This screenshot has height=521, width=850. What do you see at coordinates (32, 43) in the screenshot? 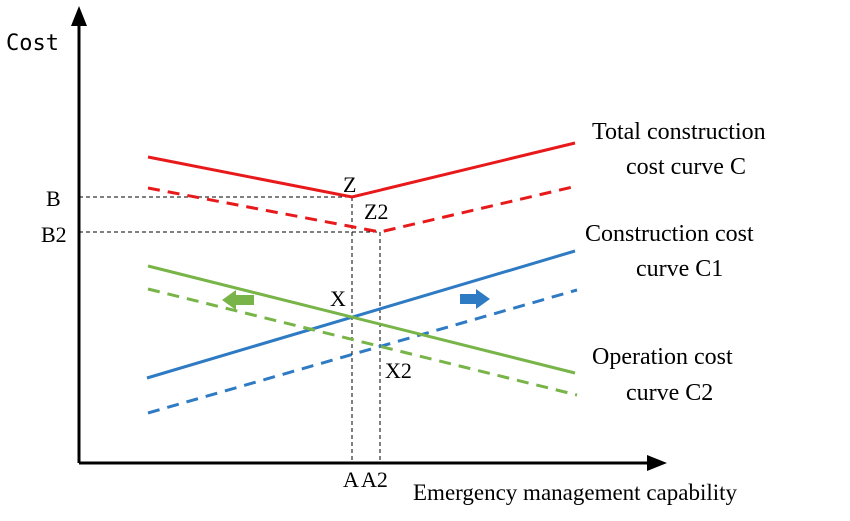
I see `y-axis-label: Cost` at bounding box center [32, 43].